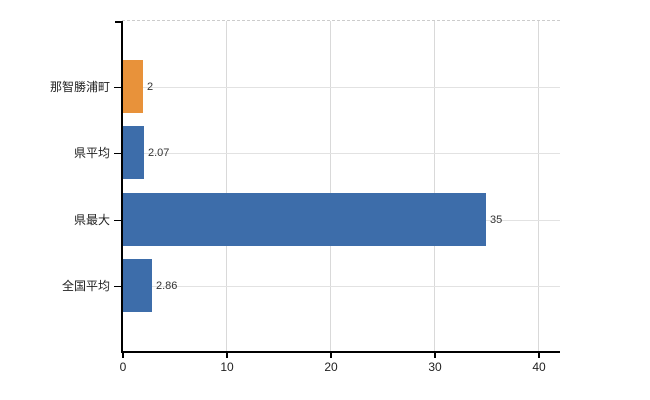  I want to click on x-axis, so click(340, 352).